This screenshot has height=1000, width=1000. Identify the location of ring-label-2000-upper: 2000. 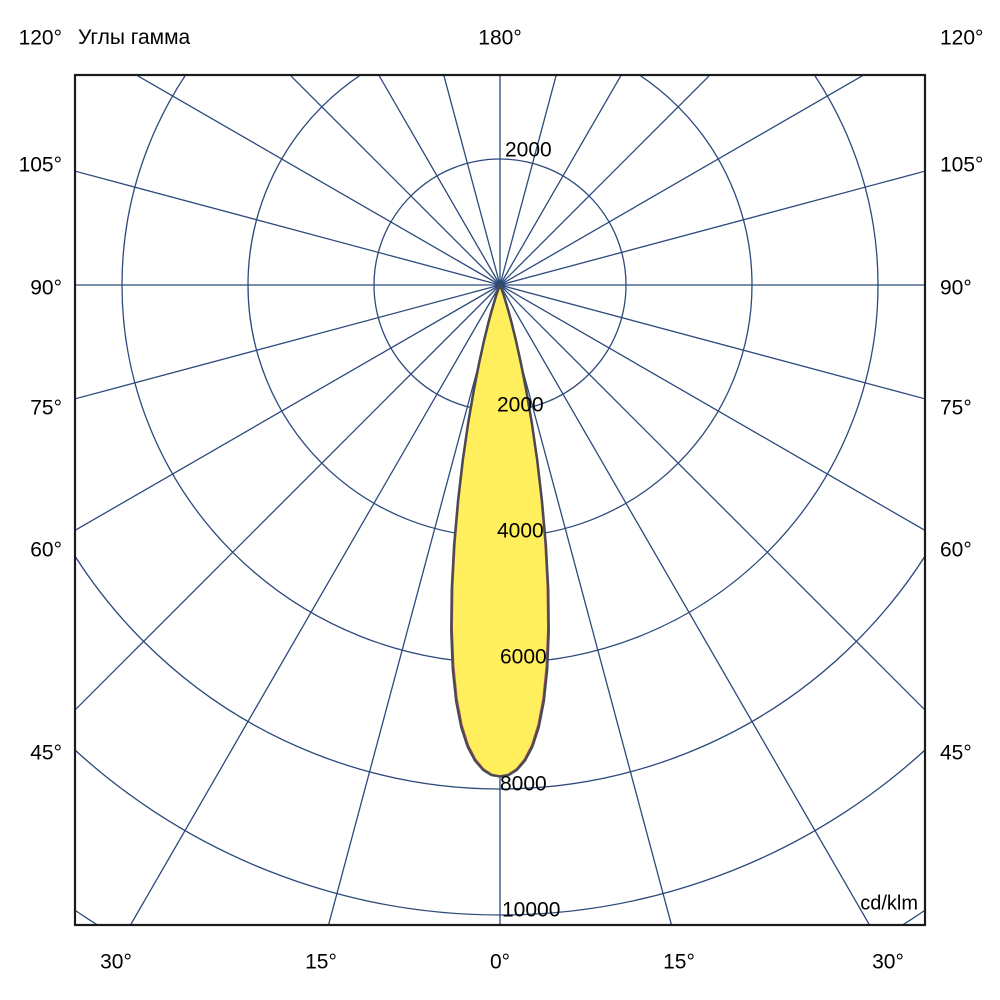
(528, 150).